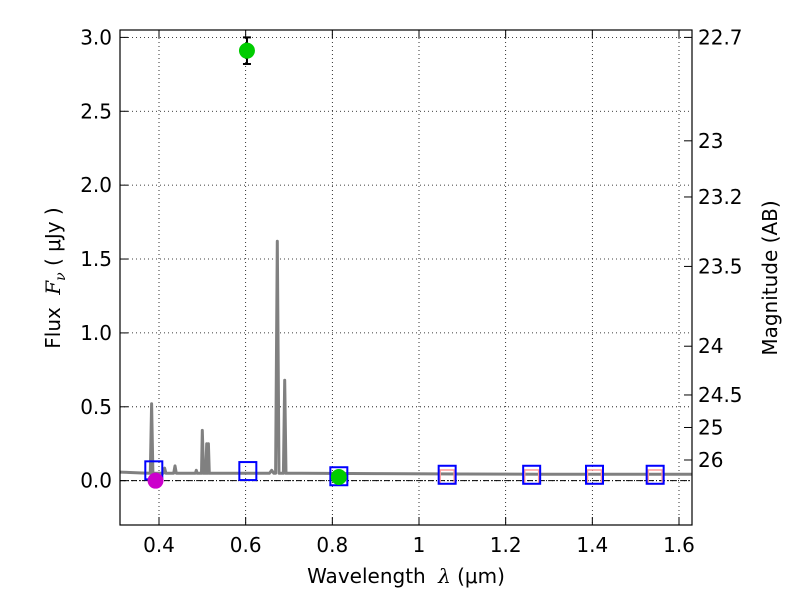 The height and width of the screenshot is (600, 800). Describe the element at coordinates (506, 545) in the screenshot. I see `x-tick-label: 1.2` at that location.